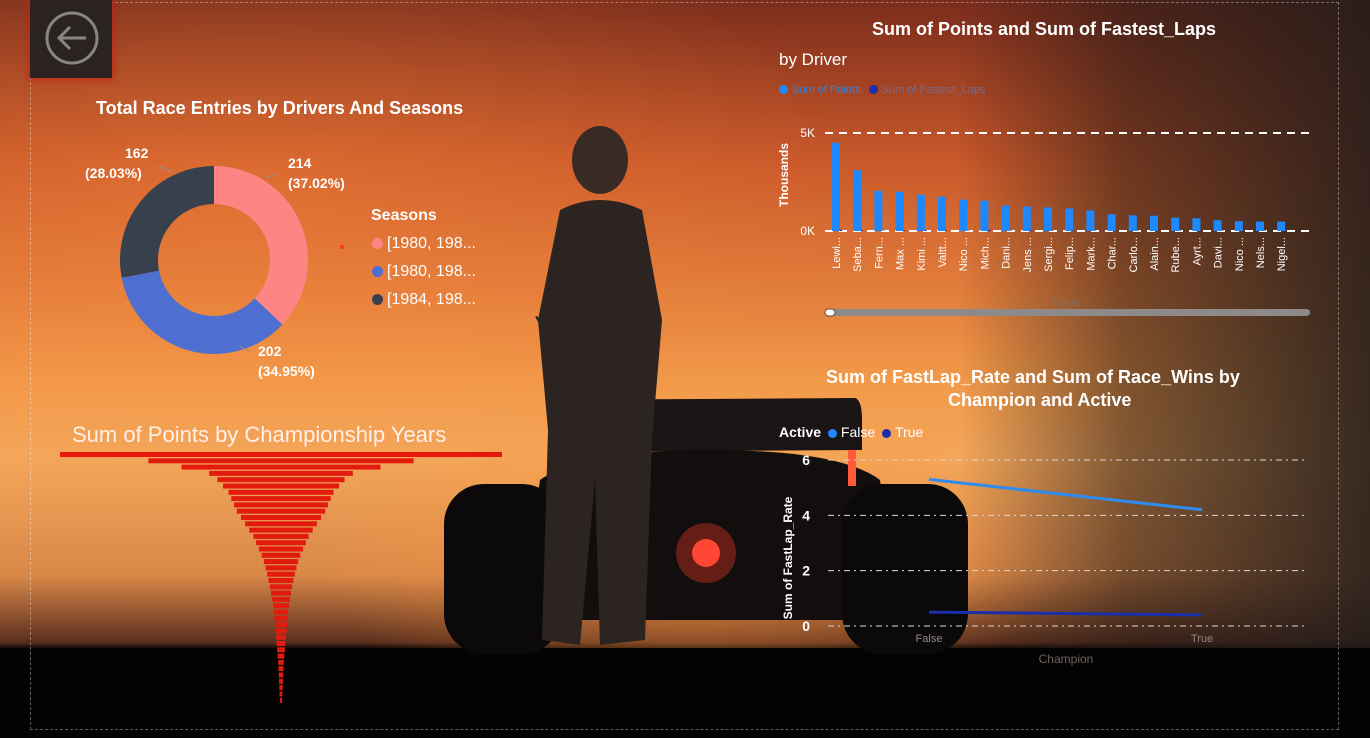  I want to click on bar-legend-item: Sum of Fastest_Laps, so click(927, 90).